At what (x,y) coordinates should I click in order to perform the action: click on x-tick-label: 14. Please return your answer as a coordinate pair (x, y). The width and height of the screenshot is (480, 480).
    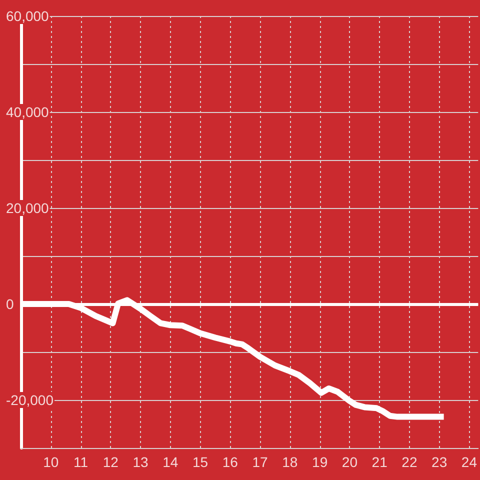
    Looking at the image, I should click on (170, 462).